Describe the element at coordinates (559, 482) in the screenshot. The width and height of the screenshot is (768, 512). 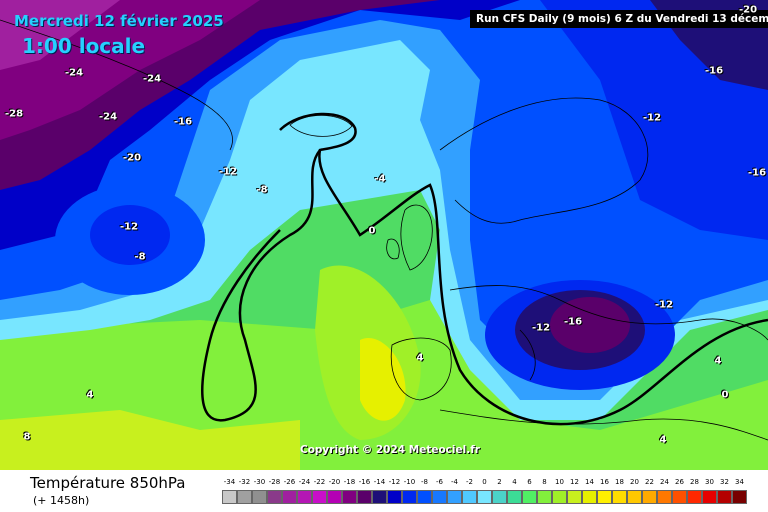
I see `scale-tick-label: 10` at that location.